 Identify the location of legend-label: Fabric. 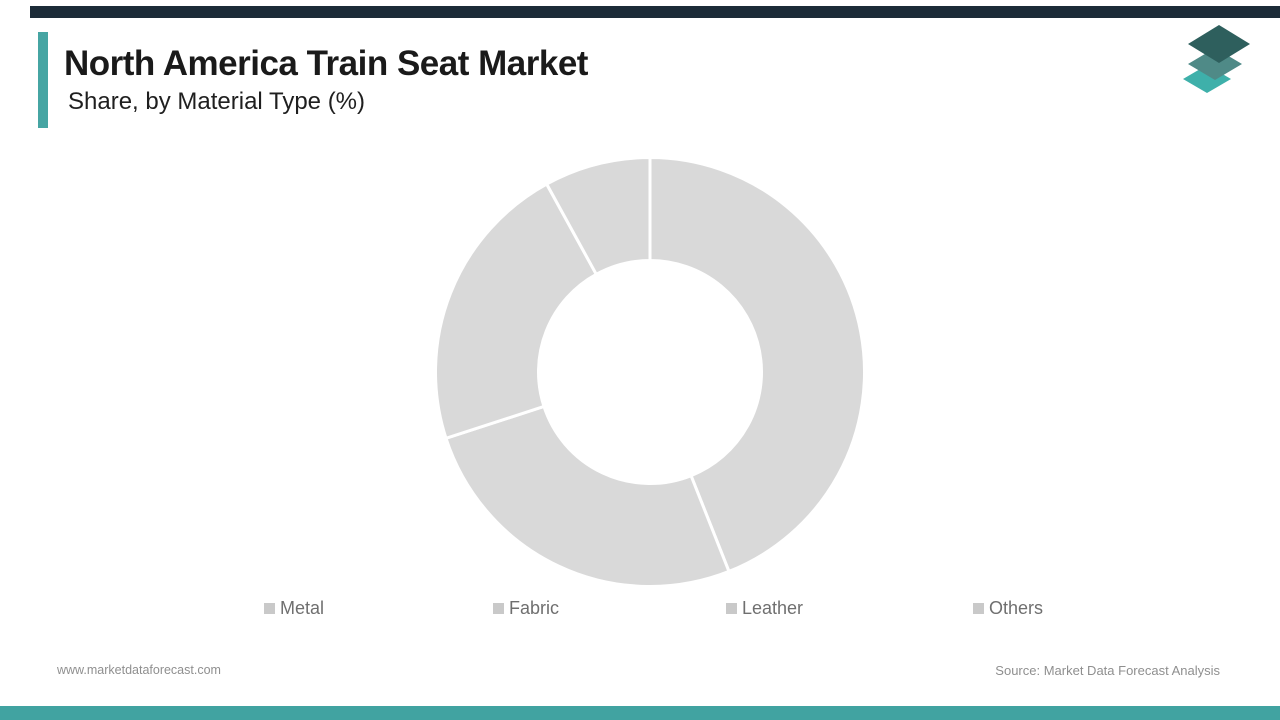
(534, 608).